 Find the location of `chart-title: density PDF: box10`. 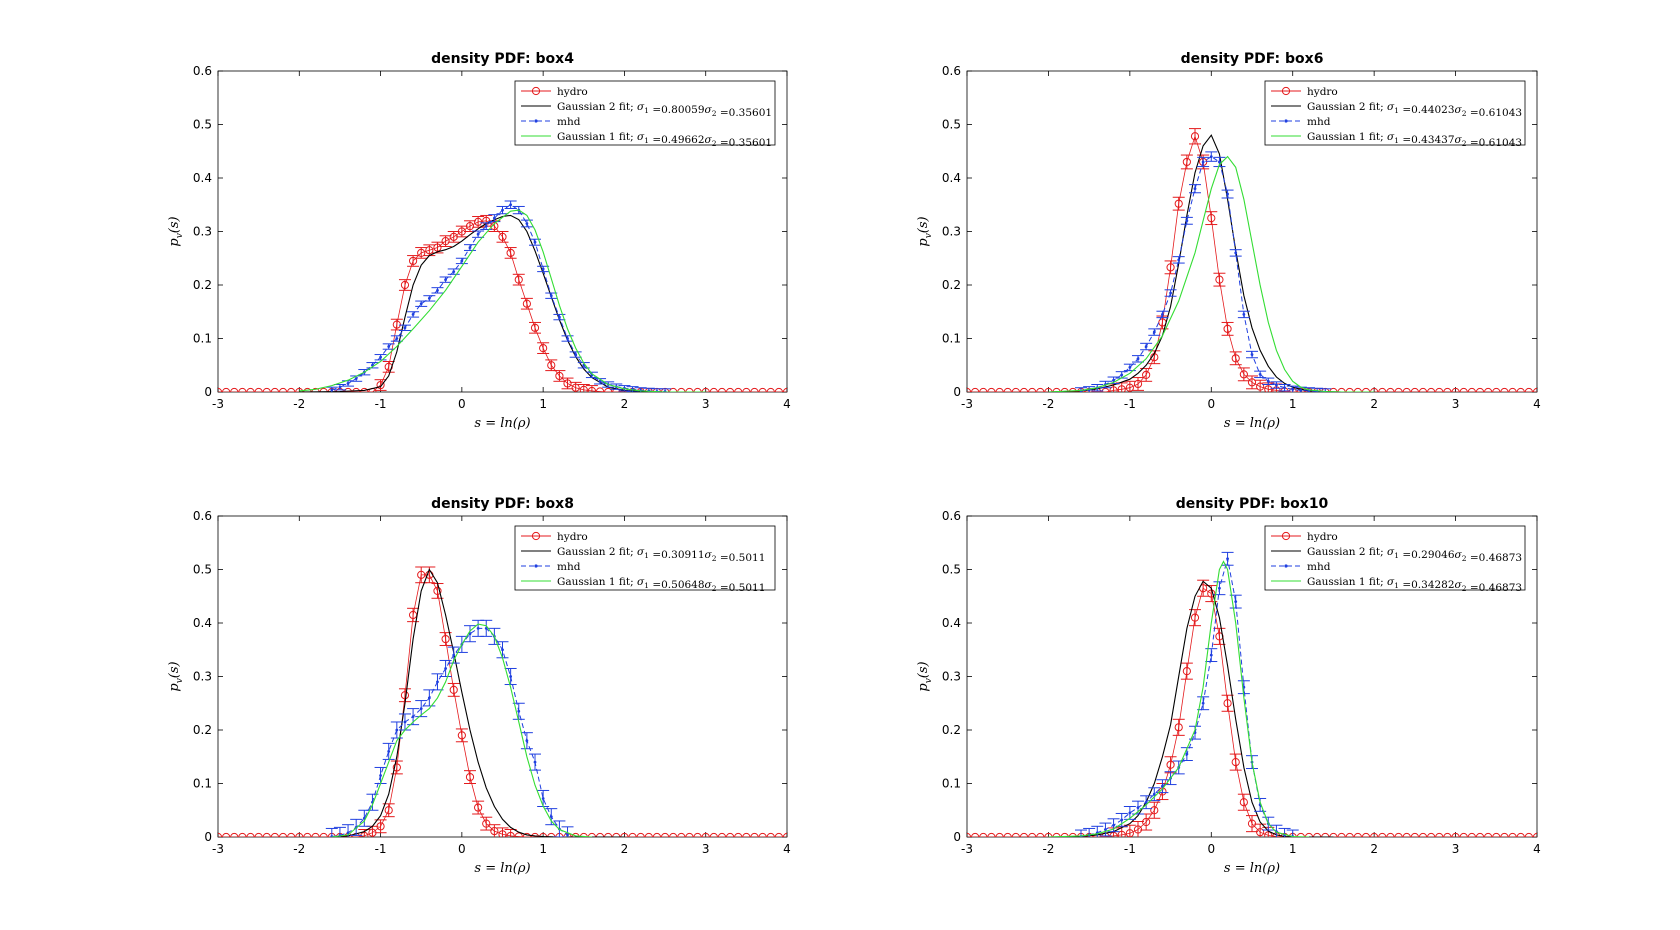

chart-title: density PDF: box10 is located at coordinates (1252, 504).